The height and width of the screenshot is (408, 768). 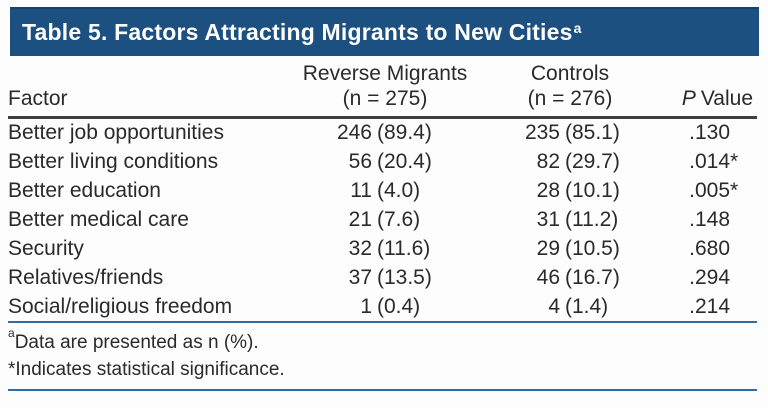 I want to click on col-header-reverse-migrants-line2: (n = 275), so click(x=385, y=98).